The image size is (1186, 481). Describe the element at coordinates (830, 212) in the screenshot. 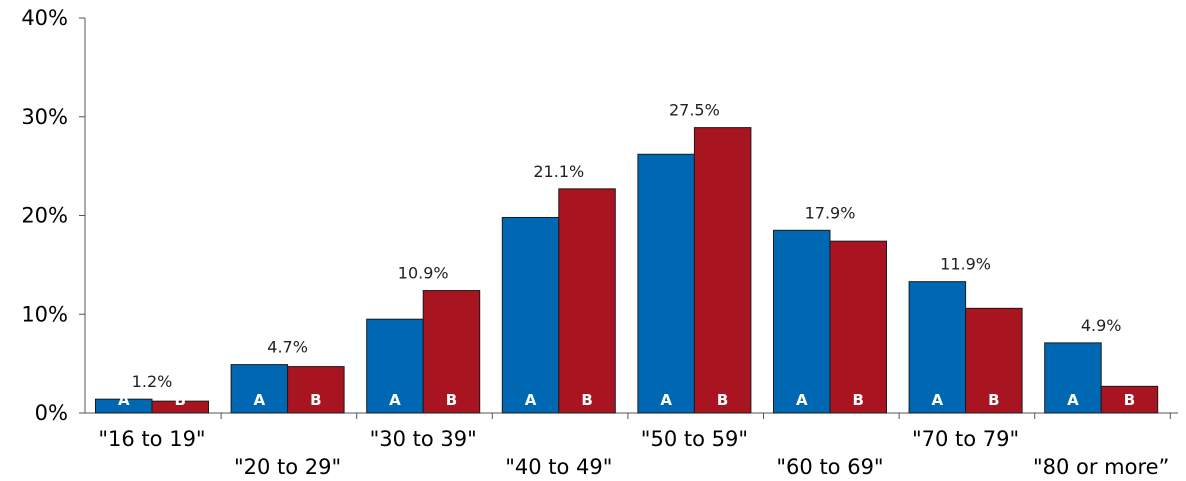

I see `data-label: 17.9%` at that location.